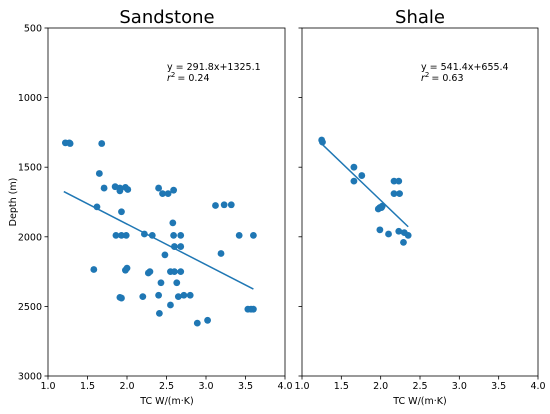 The width and height of the screenshot is (550, 414). Describe the element at coordinates (166, 386) in the screenshot. I see `sandstone-x-tick-label: 2.5` at that location.